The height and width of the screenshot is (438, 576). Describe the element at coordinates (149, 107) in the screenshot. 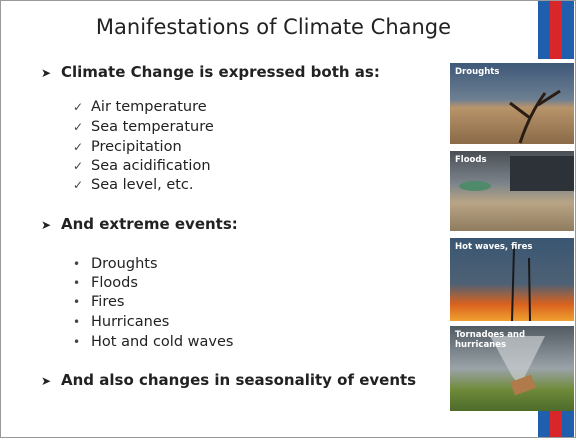

I see `item: Air temperature` at that location.